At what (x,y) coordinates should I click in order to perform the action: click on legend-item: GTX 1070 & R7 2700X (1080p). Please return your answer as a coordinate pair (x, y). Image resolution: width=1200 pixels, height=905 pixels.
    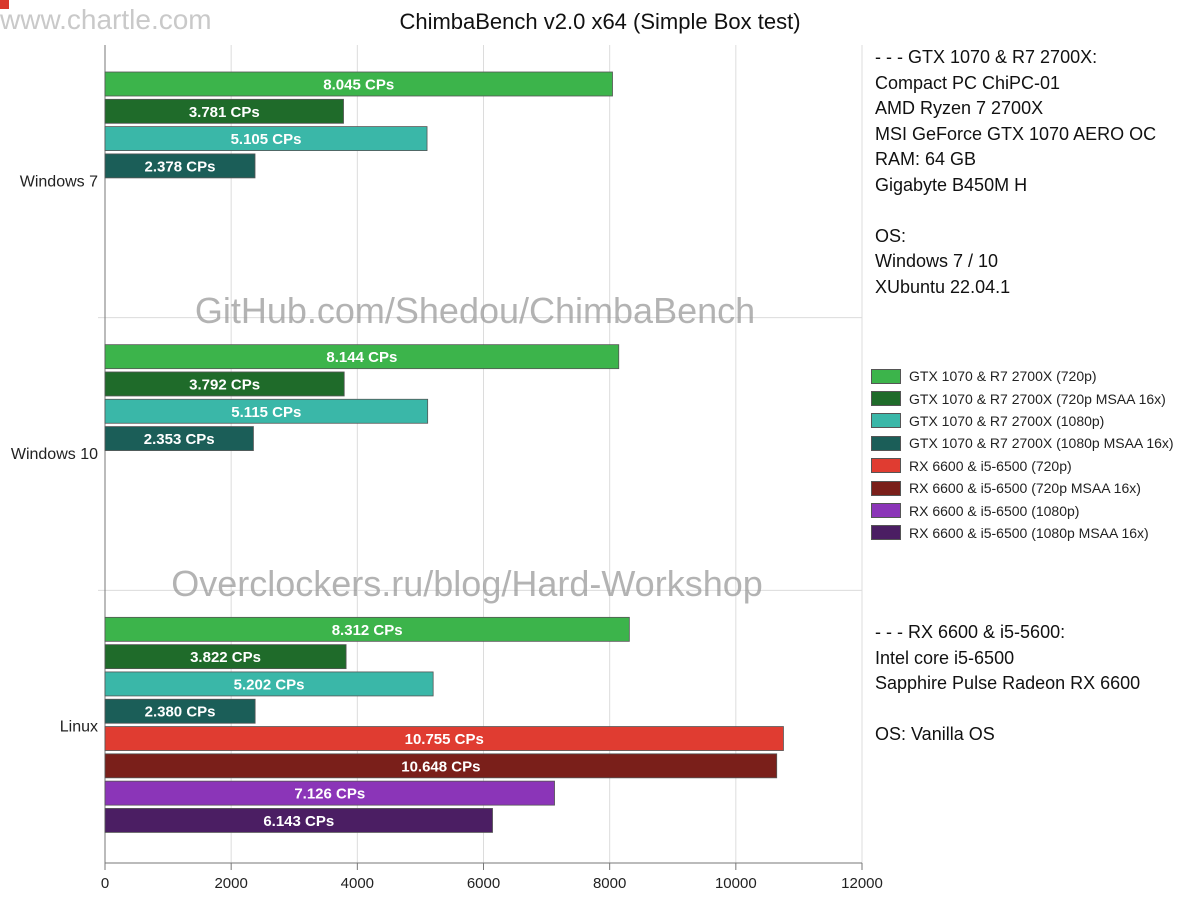
    Looking at the image, I should click on (1022, 421).